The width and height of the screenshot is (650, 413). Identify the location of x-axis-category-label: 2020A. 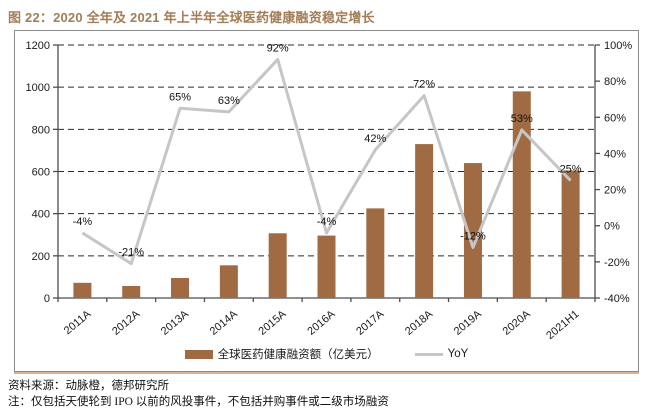
(517, 323).